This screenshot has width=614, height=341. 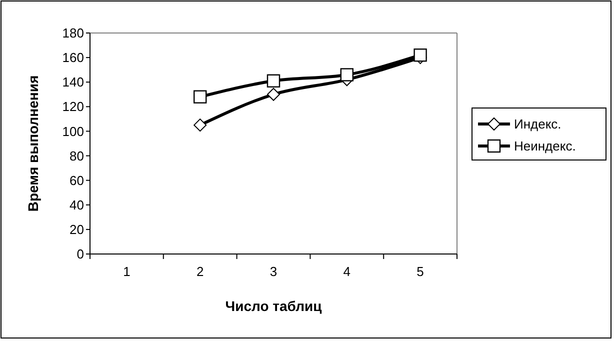 I want to click on x-tick-label: 1, so click(x=126, y=271).